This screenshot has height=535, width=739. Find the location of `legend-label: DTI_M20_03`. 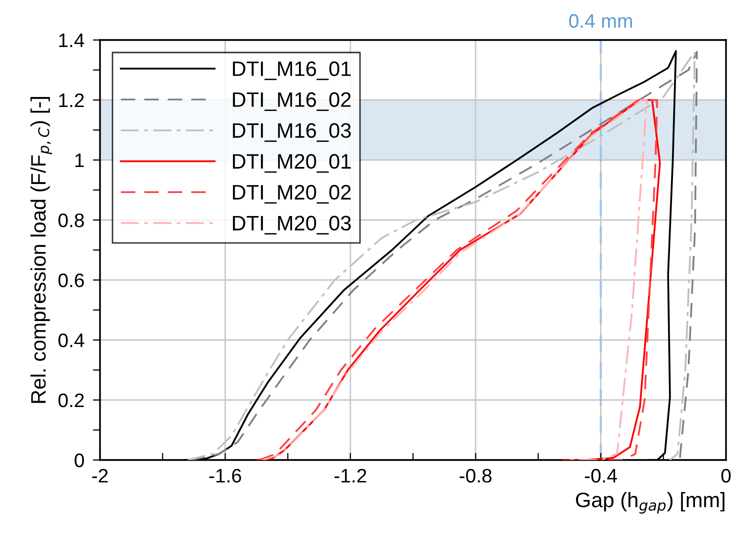

legend-label: DTI_M20_03 is located at coordinates (291, 225).